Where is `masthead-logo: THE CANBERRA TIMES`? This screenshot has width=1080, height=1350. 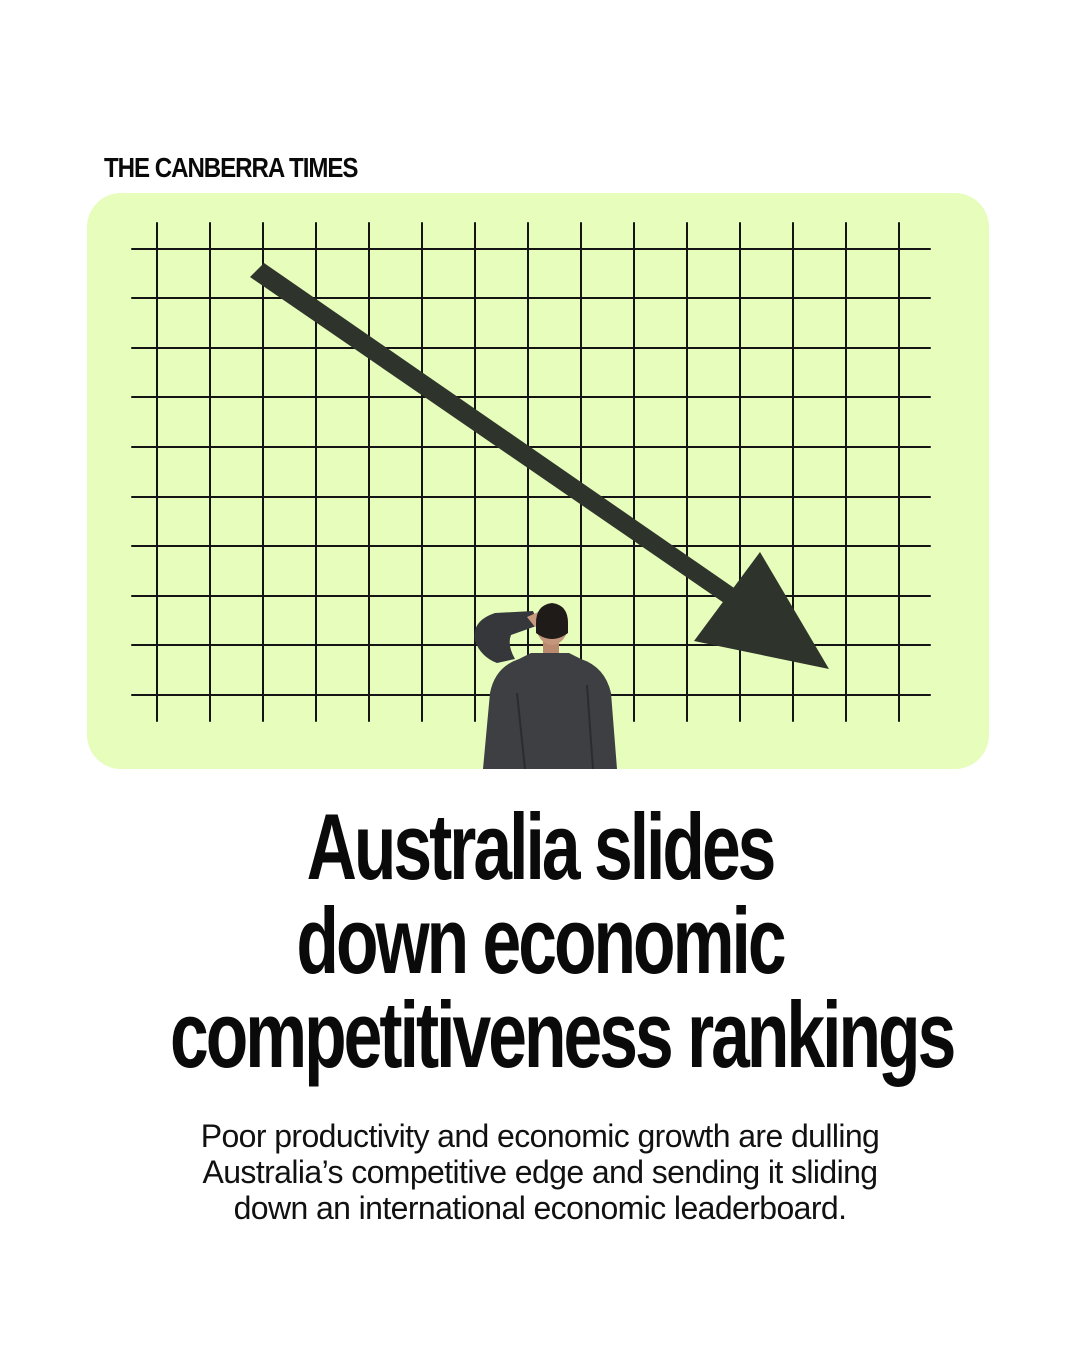 masthead-logo: THE CANBERRA TIMES is located at coordinates (231, 167).